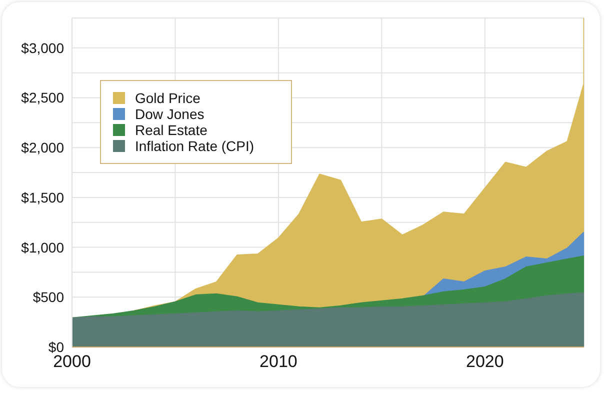  Describe the element at coordinates (167, 98) in the screenshot. I see `legend-label: Gold Price` at that location.